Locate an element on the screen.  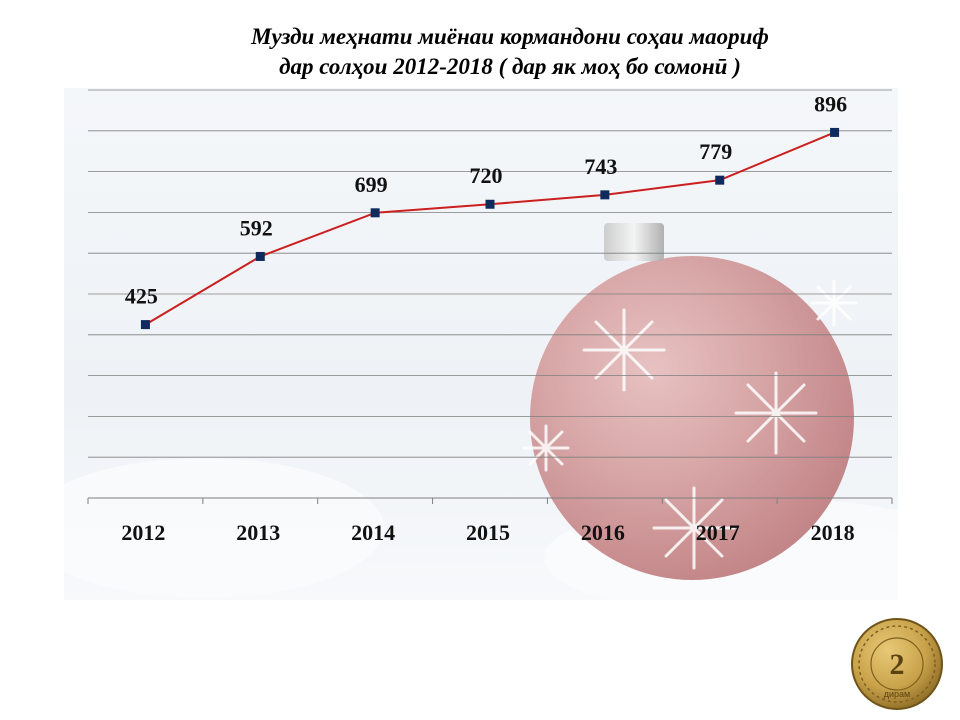
data-label-2017: 779 is located at coordinates (715, 151).